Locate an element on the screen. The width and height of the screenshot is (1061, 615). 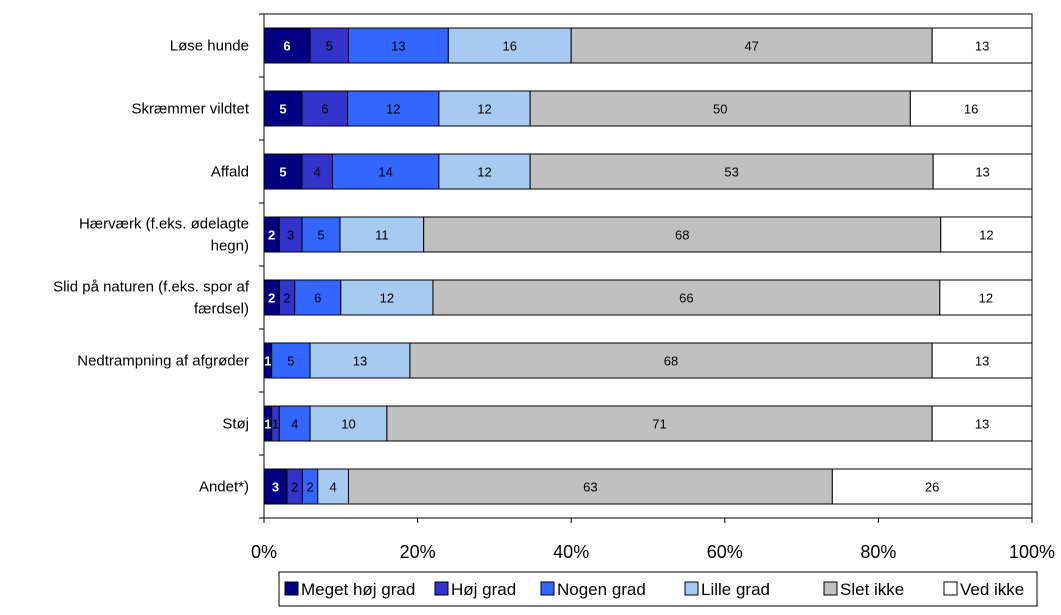
data-label: 53 is located at coordinates (731, 172).